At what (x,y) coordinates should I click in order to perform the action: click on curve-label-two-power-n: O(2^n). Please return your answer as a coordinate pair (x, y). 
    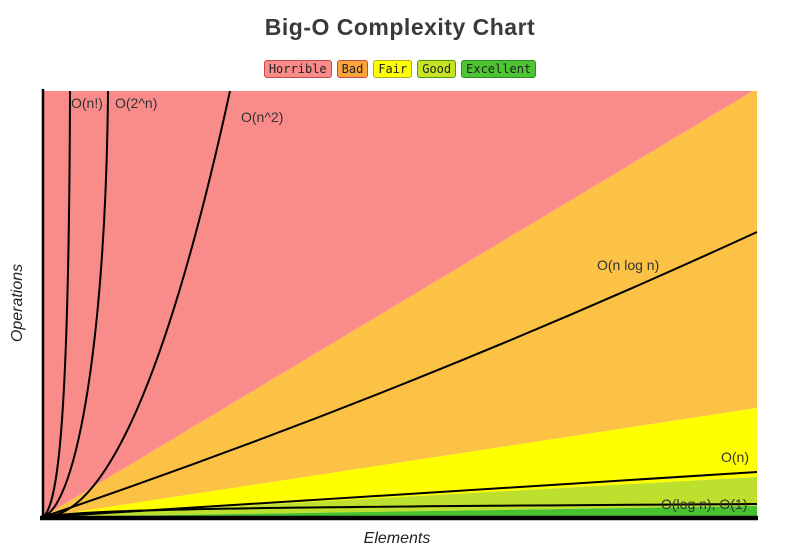
    Looking at the image, I should click on (136, 103).